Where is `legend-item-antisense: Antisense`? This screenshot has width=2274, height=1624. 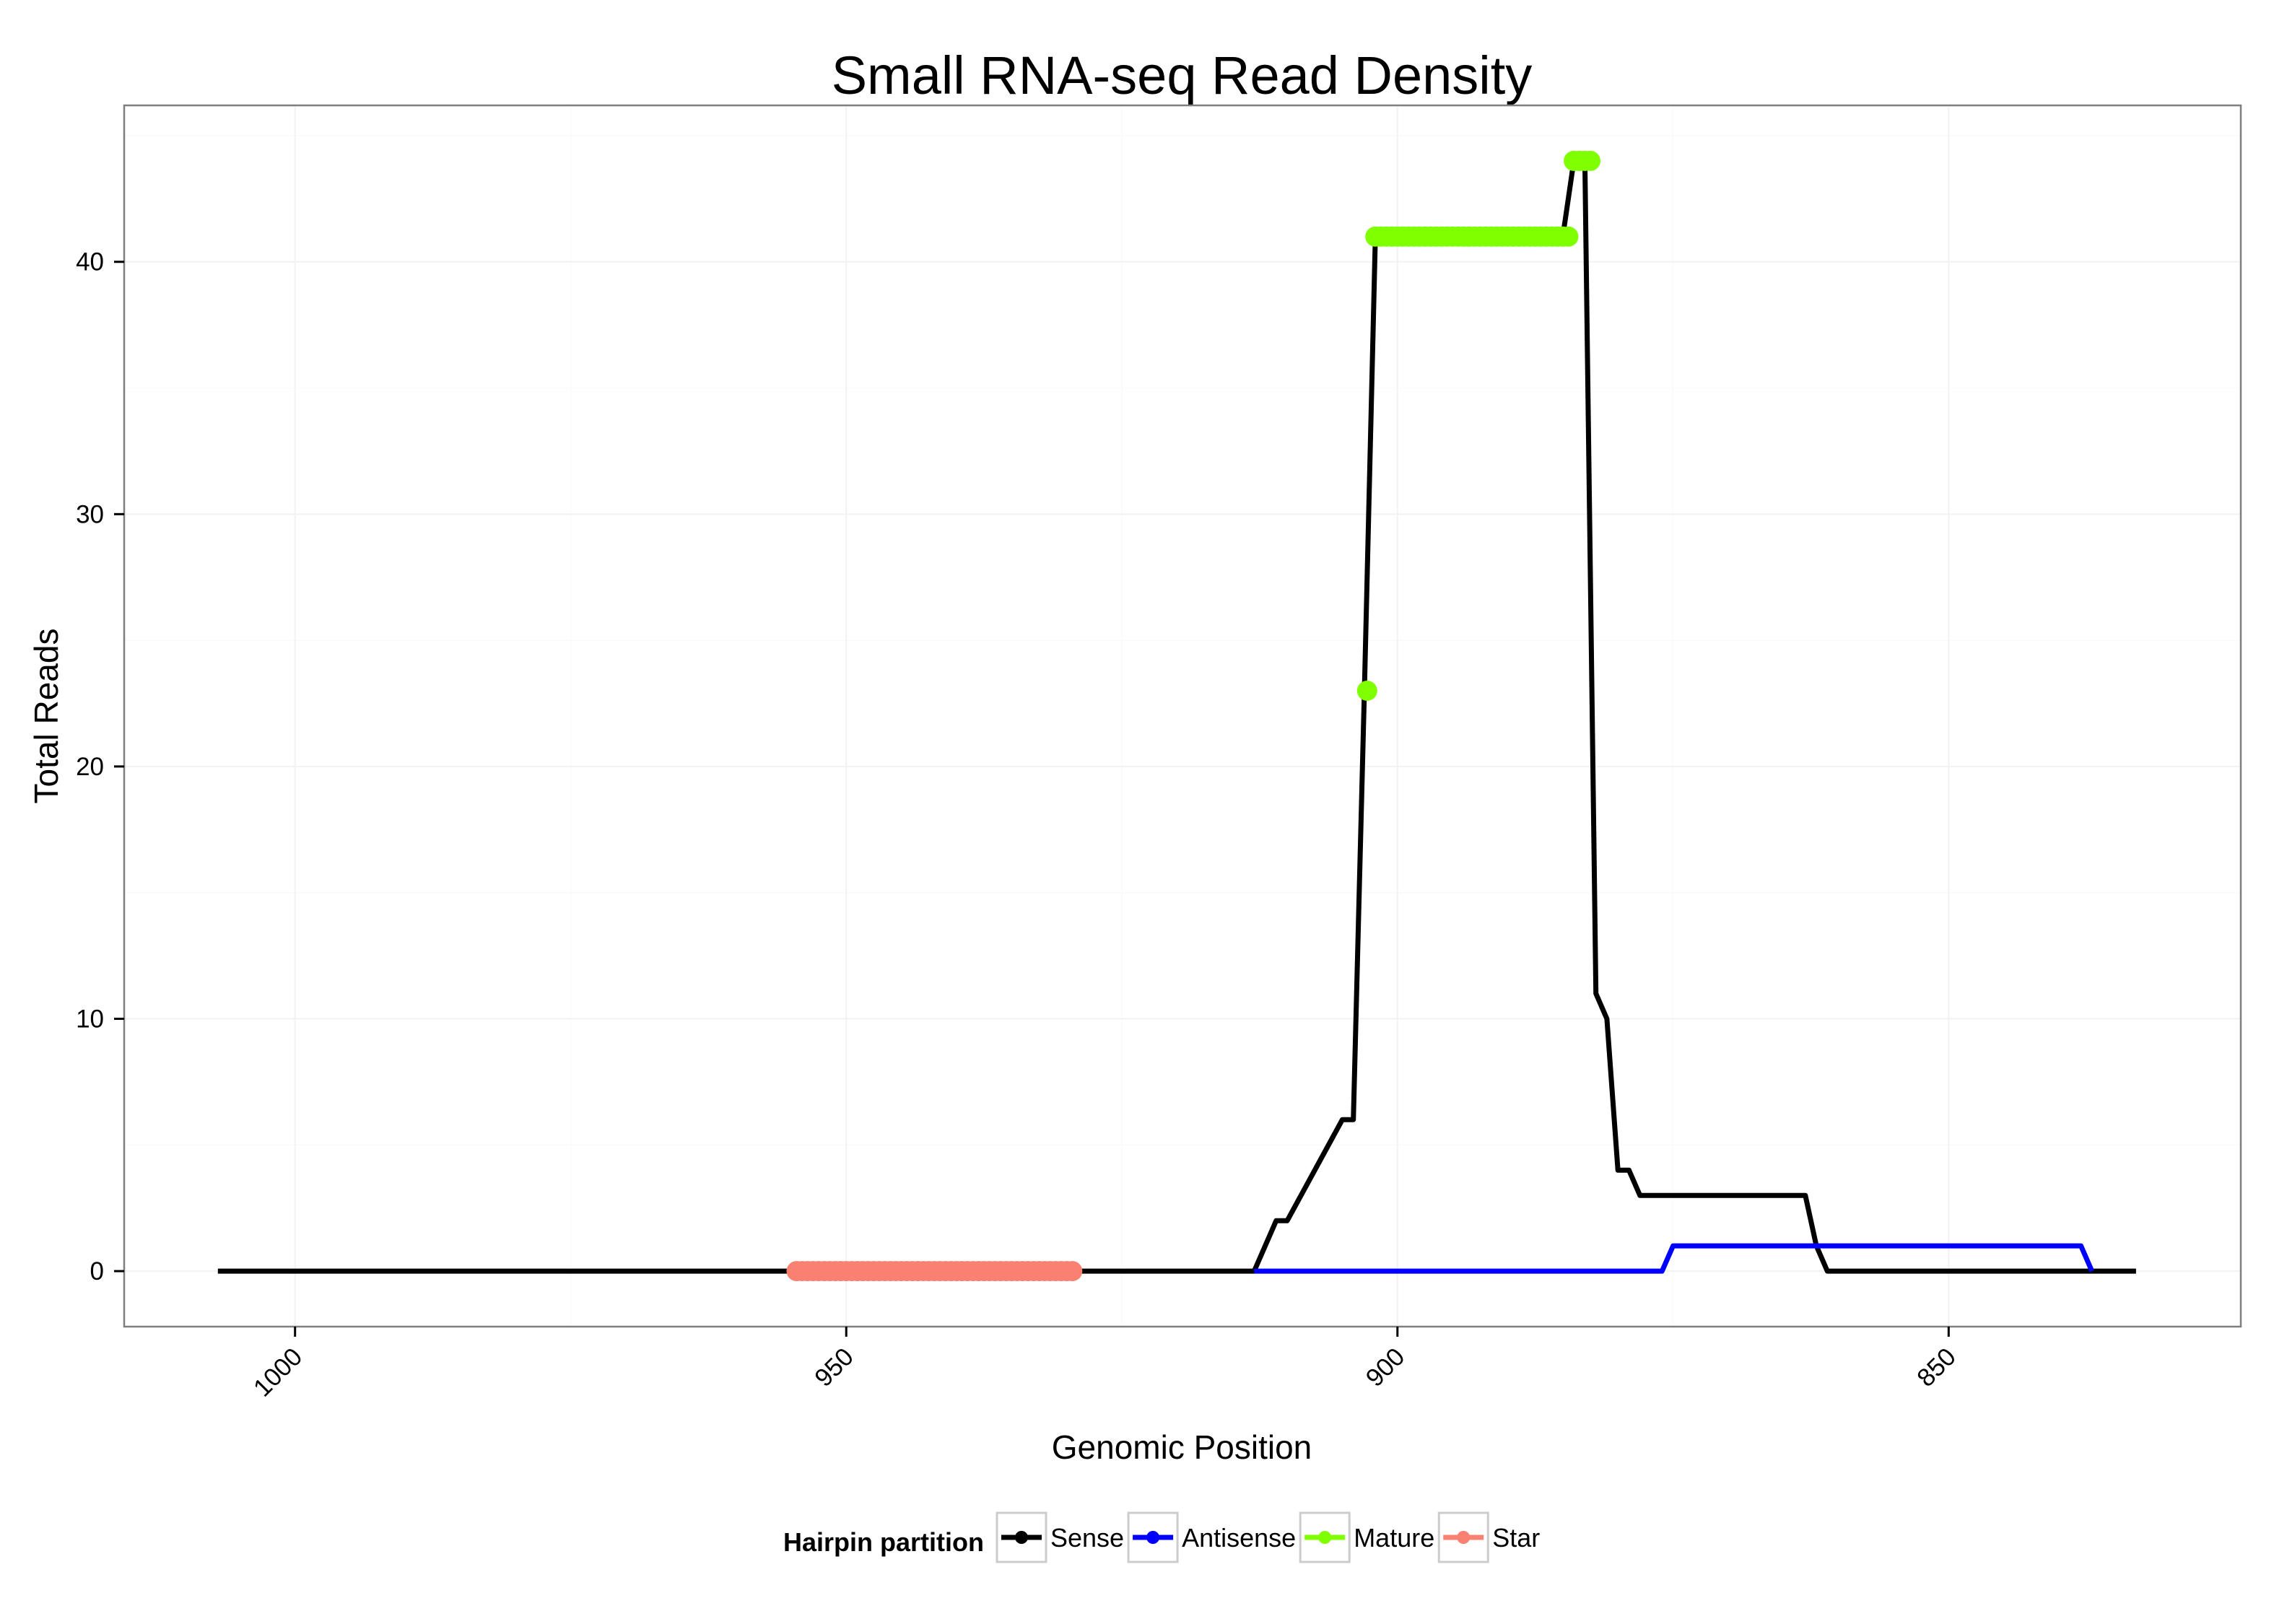 legend-item-antisense: Antisense is located at coordinates (1211, 1537).